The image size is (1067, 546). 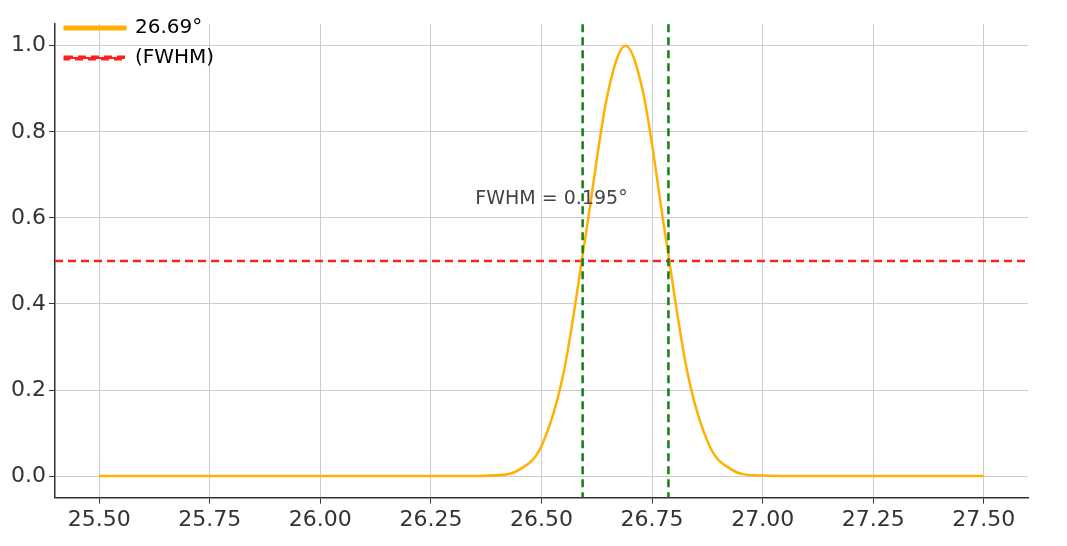 I want to click on x-tick-label: 26.75, so click(x=652, y=518).